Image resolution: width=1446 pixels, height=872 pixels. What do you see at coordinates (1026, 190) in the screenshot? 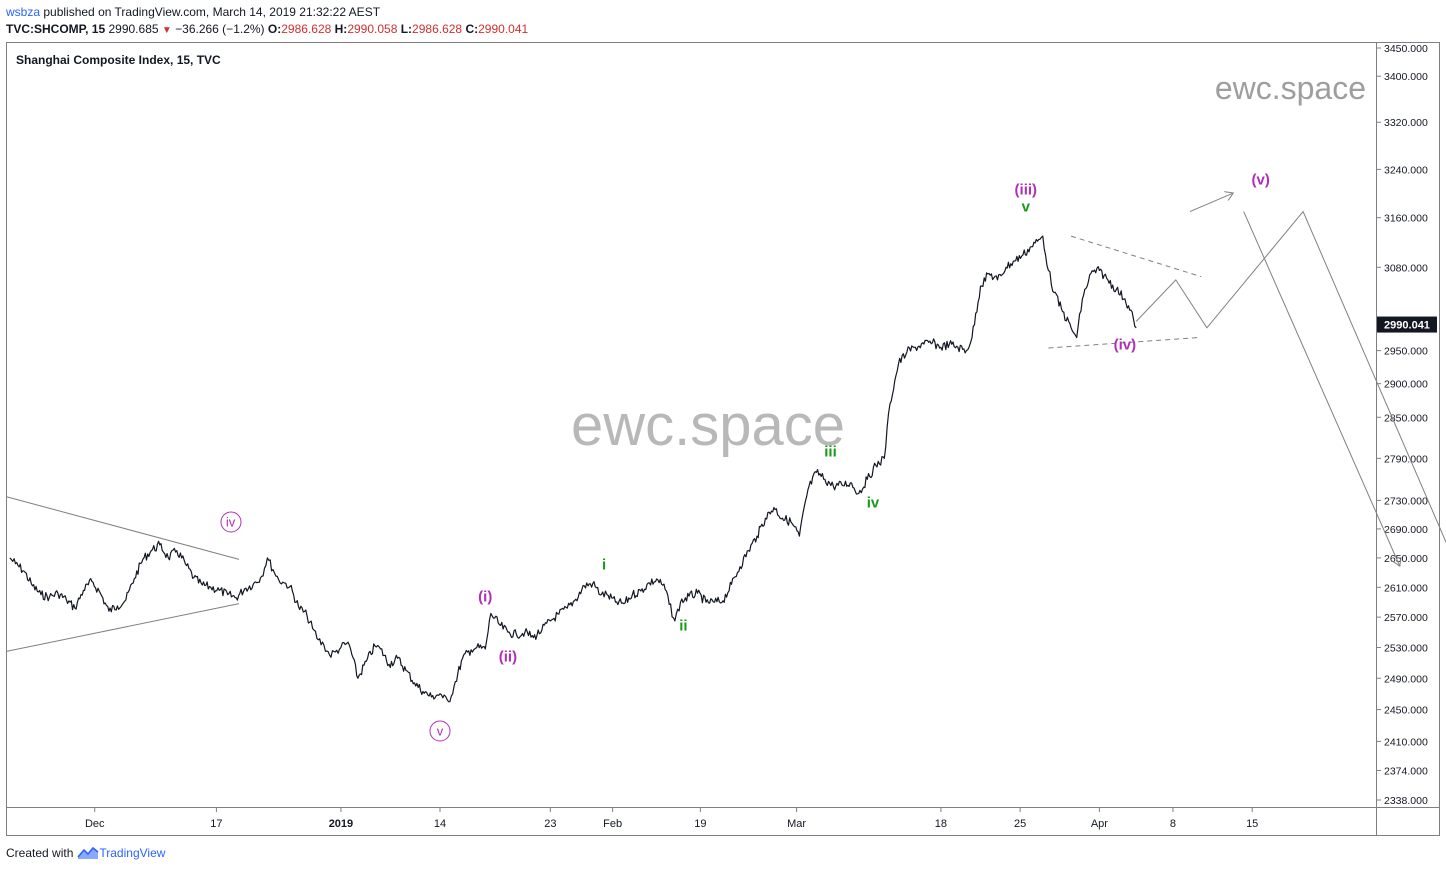
I see `wave-label: (iii)` at bounding box center [1026, 190].